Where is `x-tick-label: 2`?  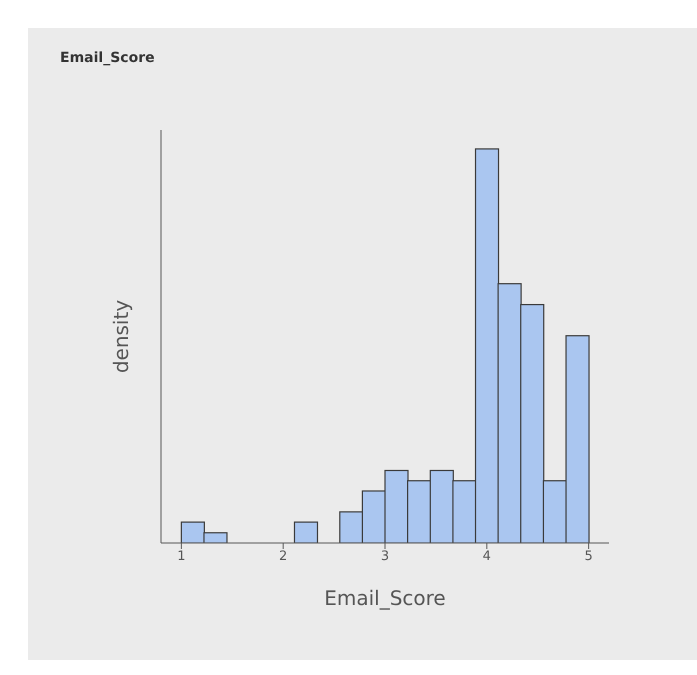
x-tick-label: 2 is located at coordinates (283, 556).